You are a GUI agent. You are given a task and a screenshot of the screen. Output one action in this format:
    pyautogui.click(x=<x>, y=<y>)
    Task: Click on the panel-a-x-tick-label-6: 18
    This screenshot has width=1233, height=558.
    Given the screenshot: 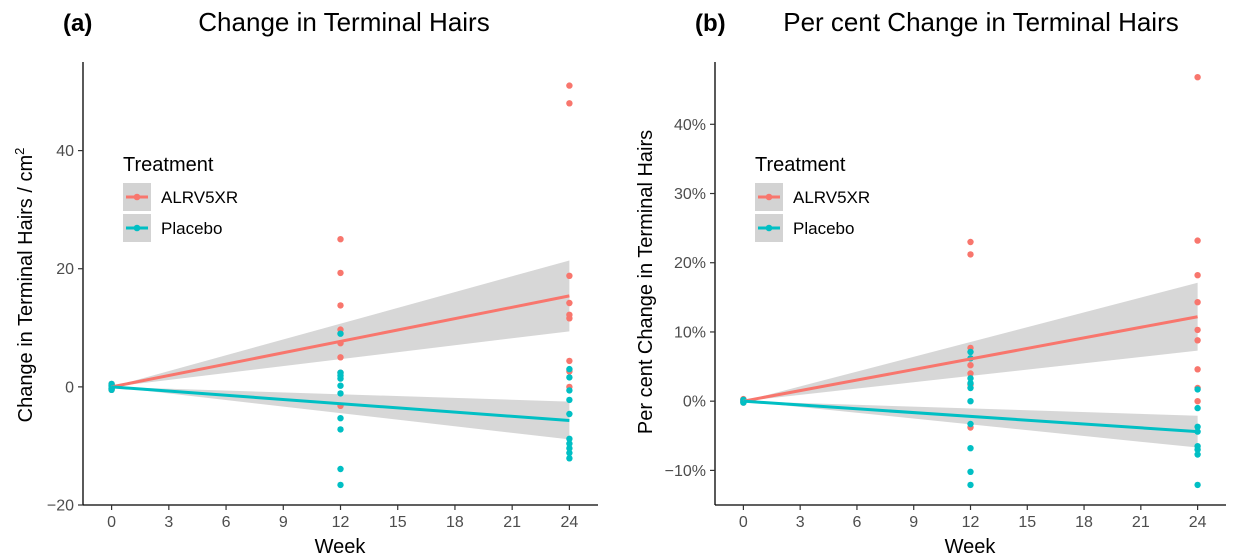 What is the action you would take?
    pyautogui.click(x=455, y=522)
    